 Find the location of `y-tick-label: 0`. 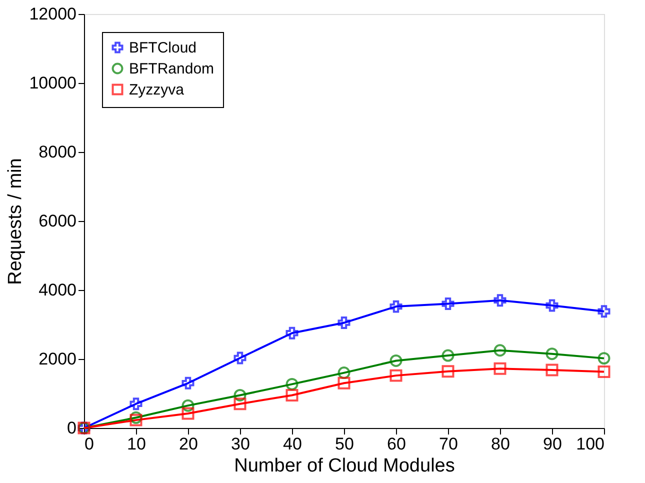

y-tick-label: 0 is located at coordinates (71, 428).